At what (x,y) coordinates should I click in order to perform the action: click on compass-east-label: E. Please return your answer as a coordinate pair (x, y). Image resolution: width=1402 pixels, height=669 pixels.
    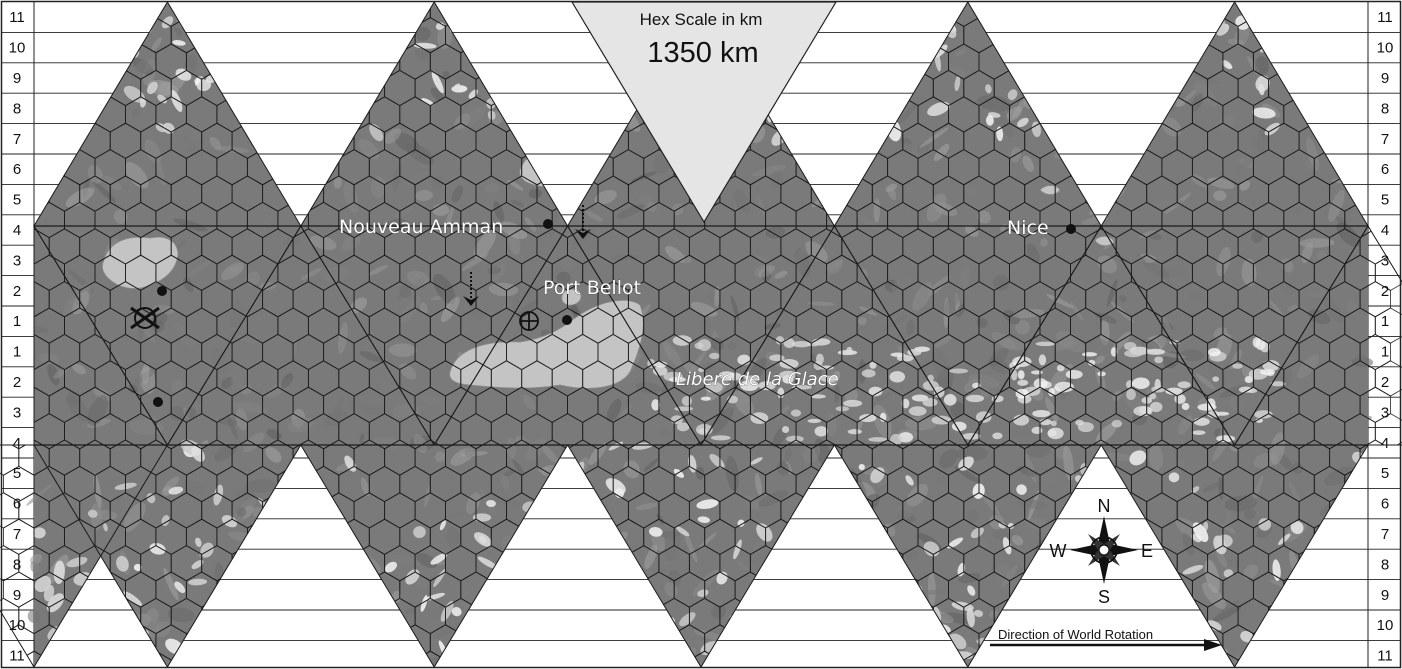
    Looking at the image, I should click on (1147, 551).